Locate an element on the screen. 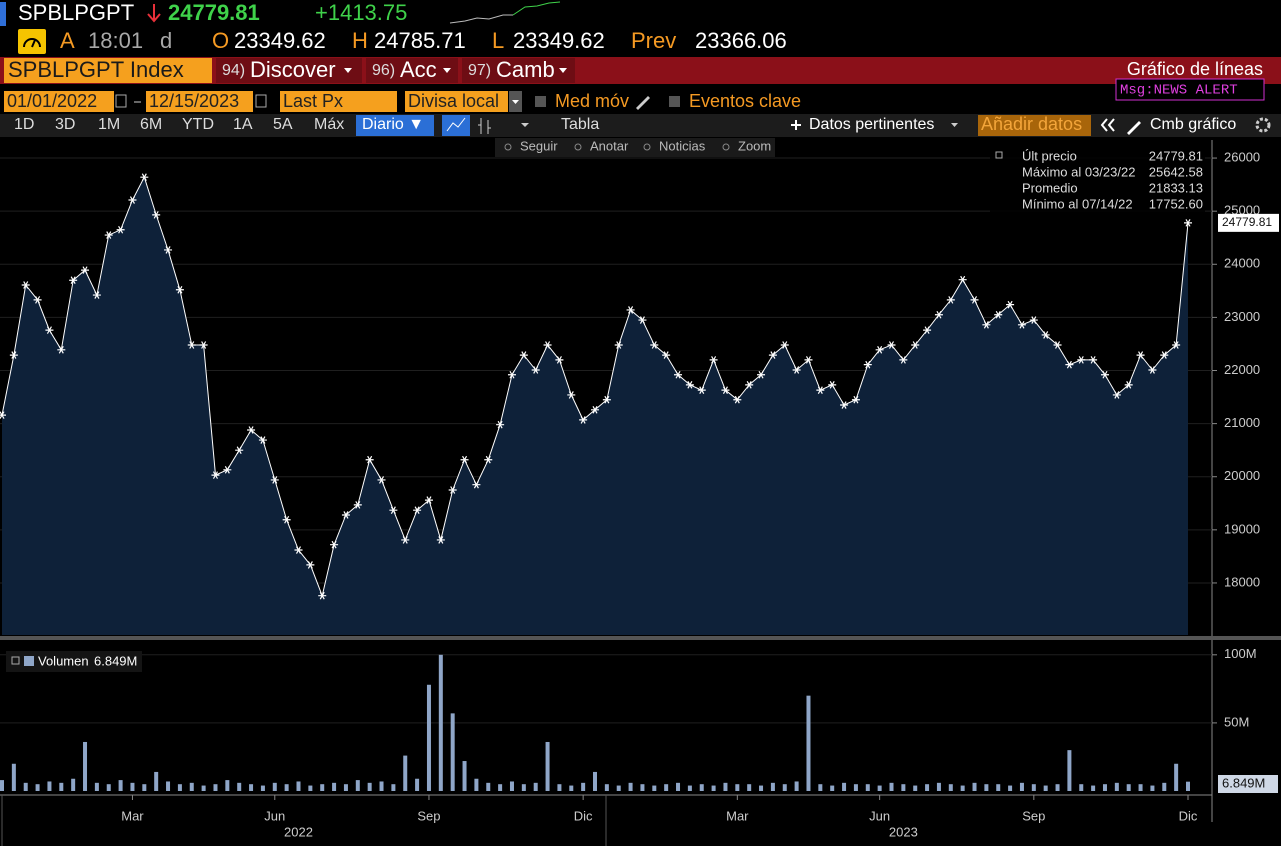 This screenshot has width=1281, height=846. period-button: 1A is located at coordinates (243, 124).